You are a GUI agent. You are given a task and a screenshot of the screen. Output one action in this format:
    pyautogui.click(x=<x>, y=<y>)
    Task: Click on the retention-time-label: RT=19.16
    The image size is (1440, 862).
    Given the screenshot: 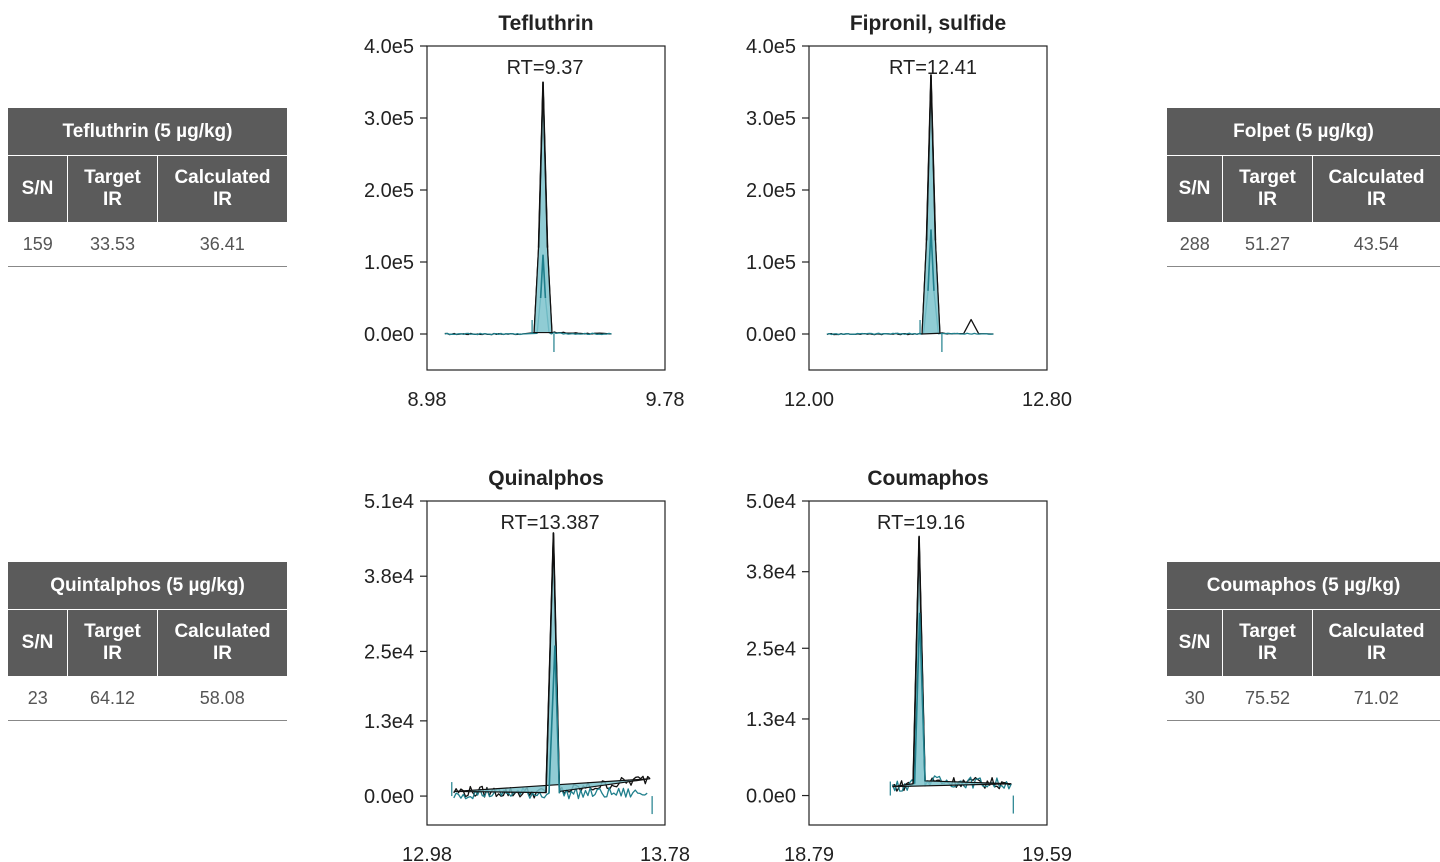 What is the action you would take?
    pyautogui.click(x=921, y=523)
    